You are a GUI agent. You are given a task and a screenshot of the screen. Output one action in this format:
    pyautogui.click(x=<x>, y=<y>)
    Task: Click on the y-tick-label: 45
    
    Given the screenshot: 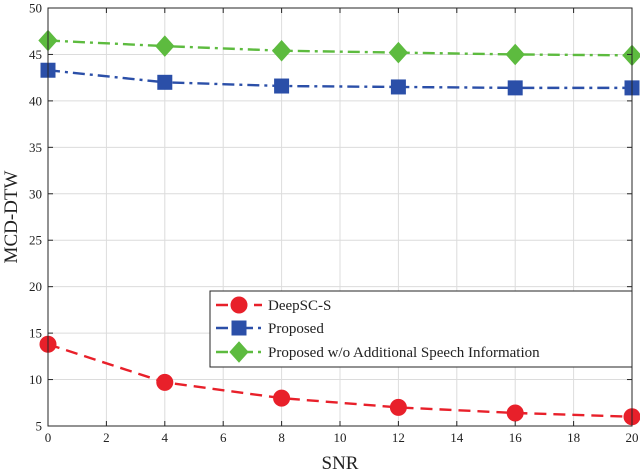 What is the action you would take?
    pyautogui.click(x=35, y=54)
    